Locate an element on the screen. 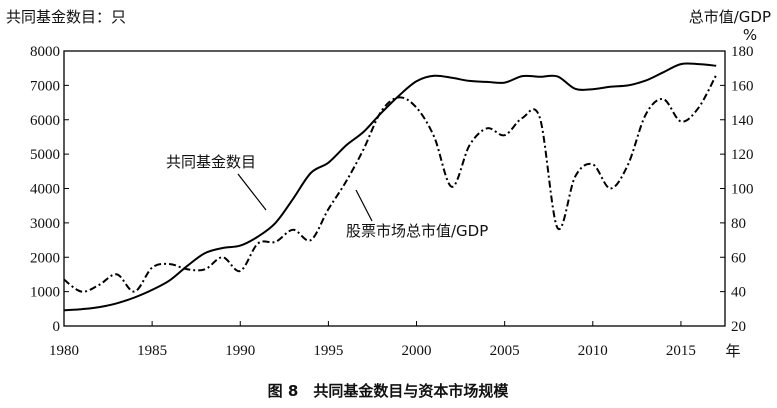 This screenshot has height=408, width=777. right-tick-label: 140 is located at coordinates (742, 121).